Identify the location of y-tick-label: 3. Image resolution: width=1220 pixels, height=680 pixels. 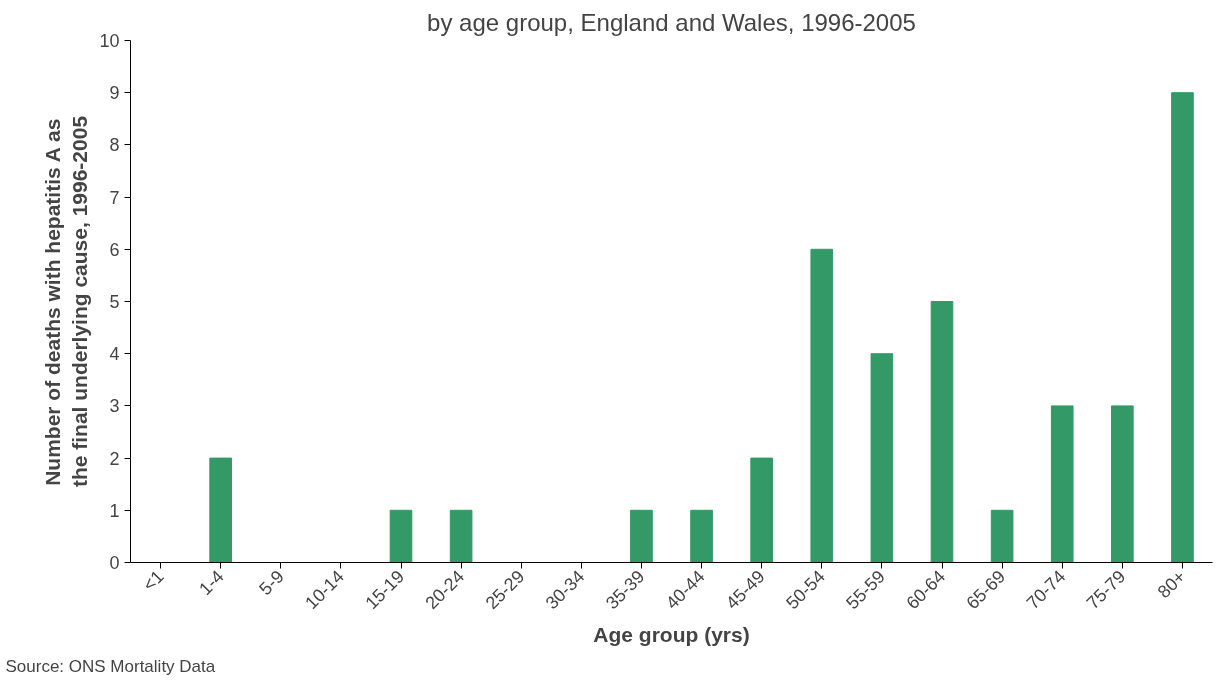
(114, 406).